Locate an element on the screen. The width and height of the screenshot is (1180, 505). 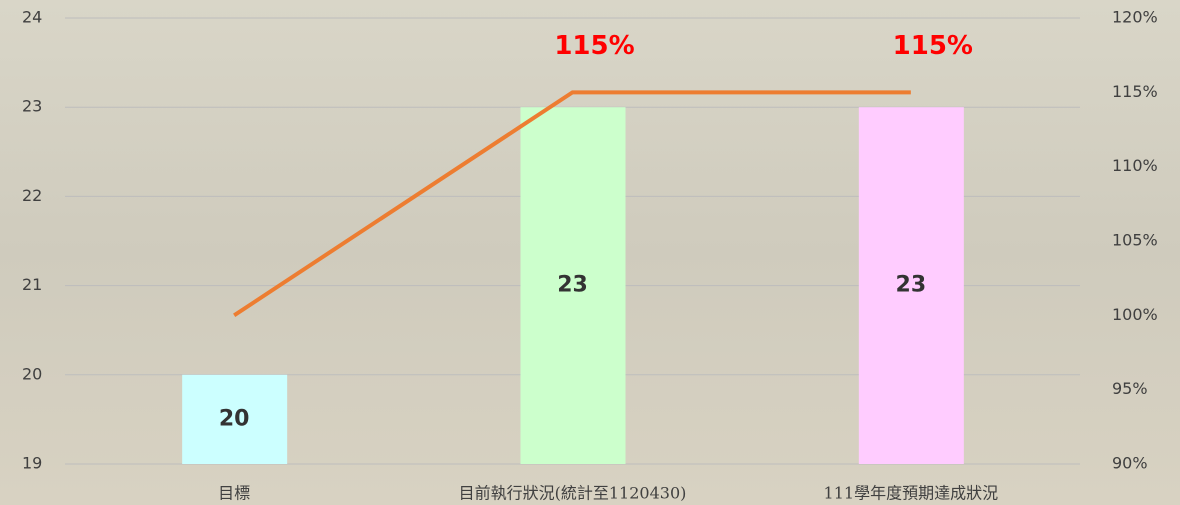
y-tick-label: 20 is located at coordinates (32, 373).